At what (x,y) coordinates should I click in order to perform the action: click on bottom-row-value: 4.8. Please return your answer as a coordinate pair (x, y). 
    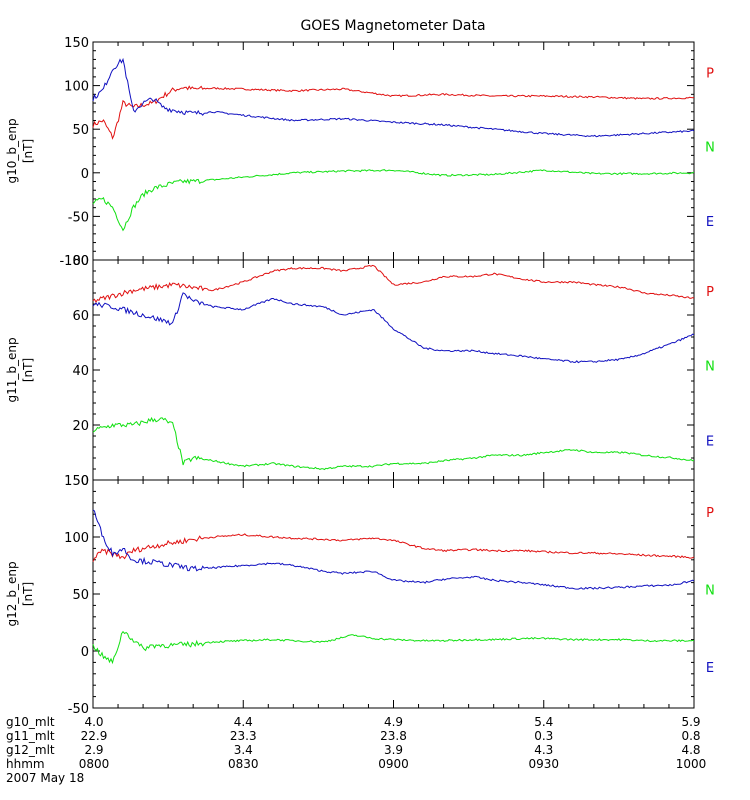
    Looking at the image, I should click on (690, 750).